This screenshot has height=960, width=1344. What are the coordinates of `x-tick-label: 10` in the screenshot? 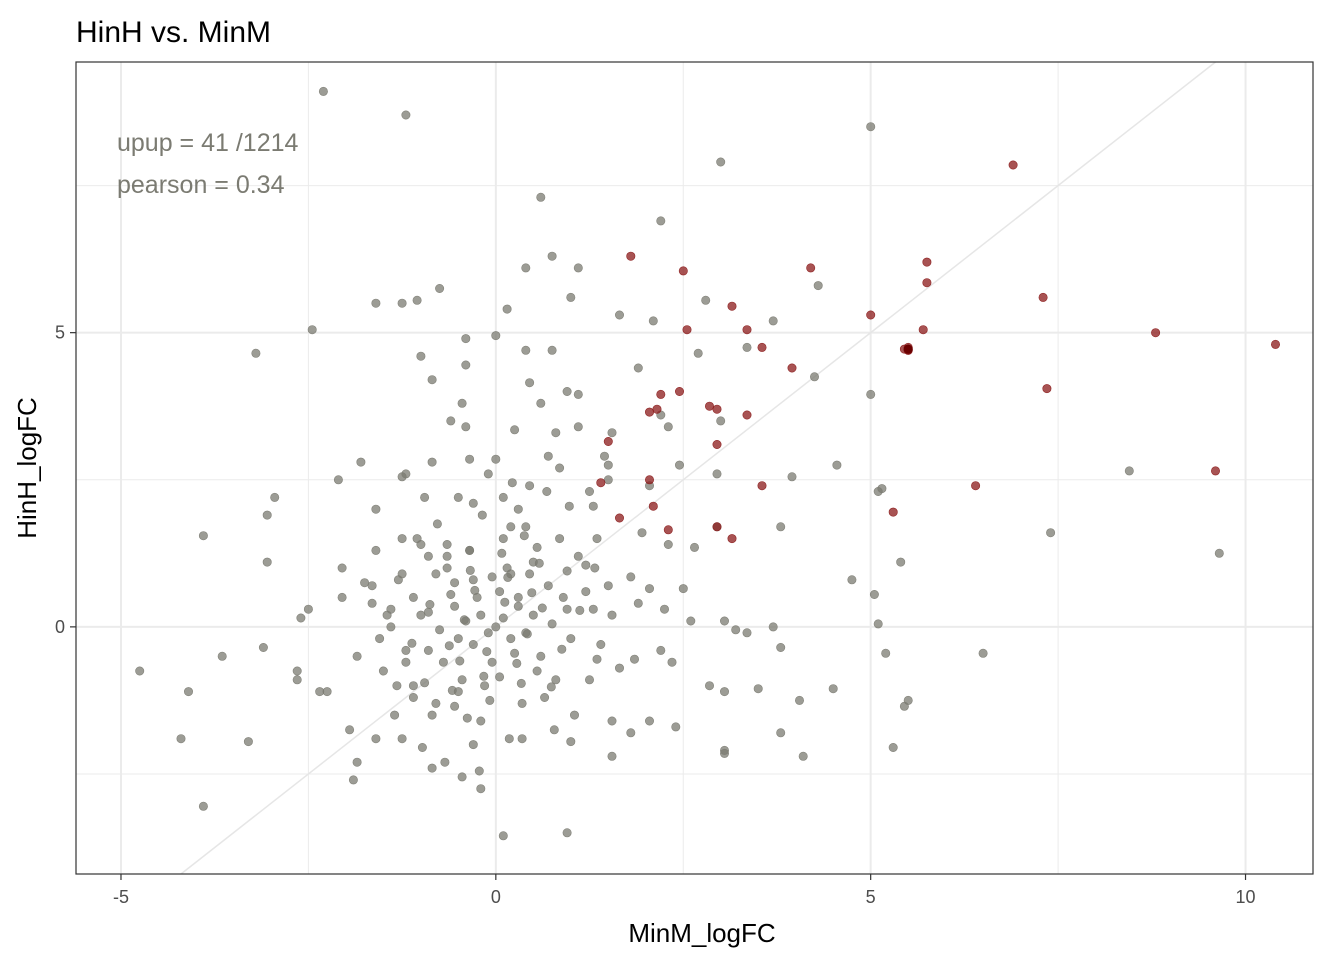 It's located at (1246, 897).